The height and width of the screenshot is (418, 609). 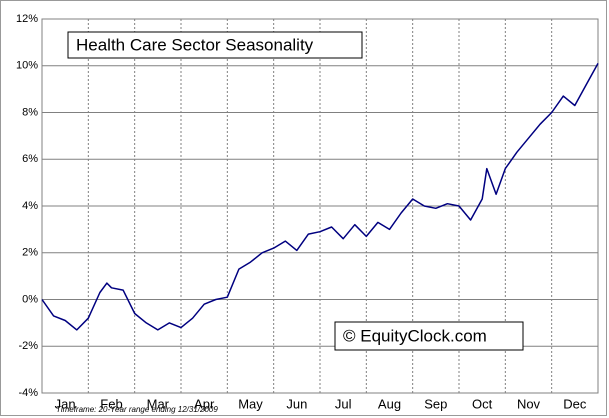 What do you see at coordinates (30, 159) in the screenshot?
I see `y-tick-label: 6%` at bounding box center [30, 159].